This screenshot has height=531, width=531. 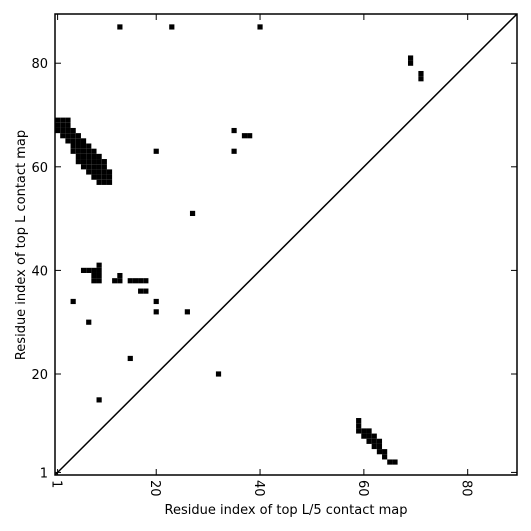 I want to click on y-tick-label: 20, so click(x=39, y=375).